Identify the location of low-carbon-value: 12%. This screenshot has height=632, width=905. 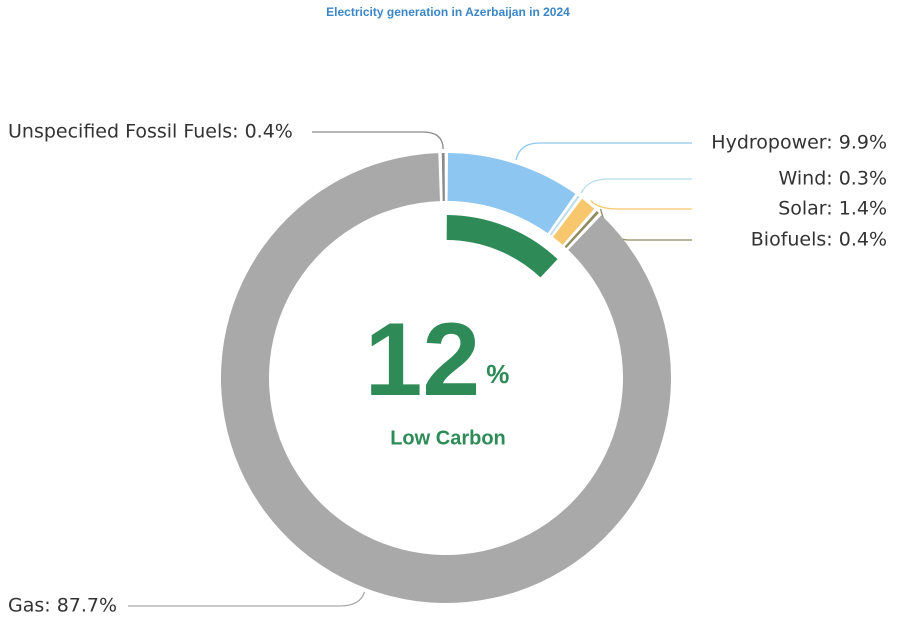
(437, 360).